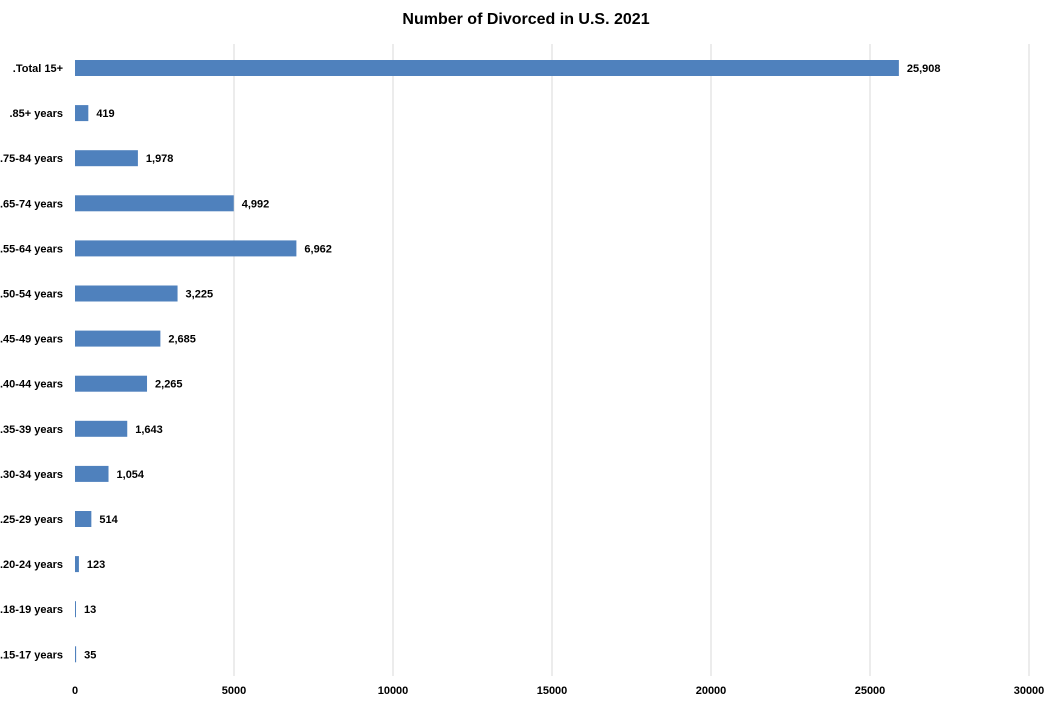  I want to click on data-label: 3,225, so click(200, 295).